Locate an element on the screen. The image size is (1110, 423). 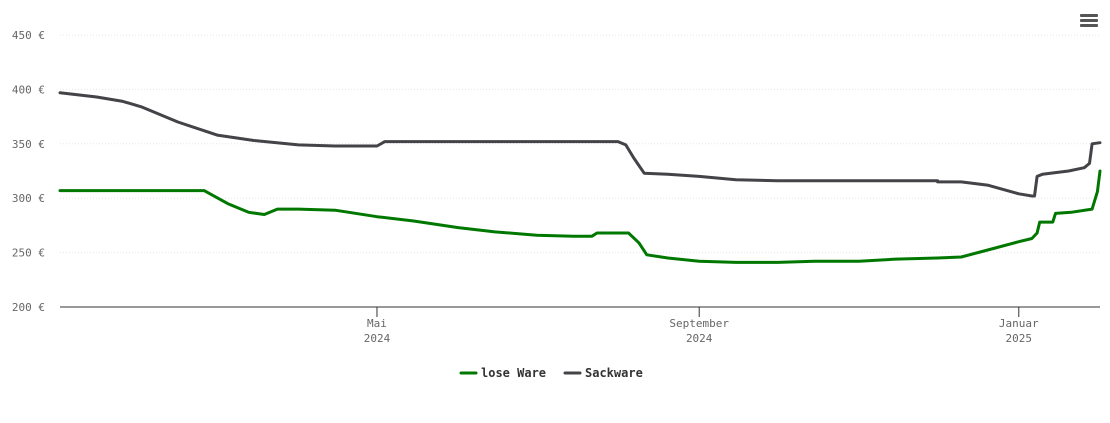
y-tick-label: 200 € is located at coordinates (28, 307).